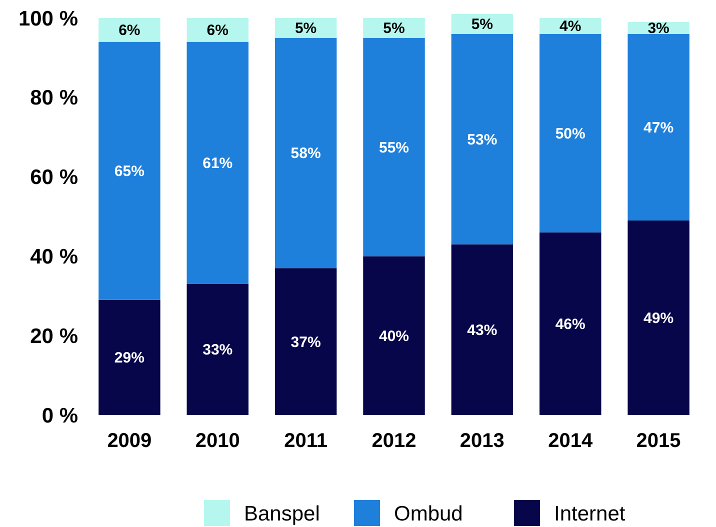 This screenshot has width=716, height=527. I want to click on data-label: 33%, so click(217, 350).